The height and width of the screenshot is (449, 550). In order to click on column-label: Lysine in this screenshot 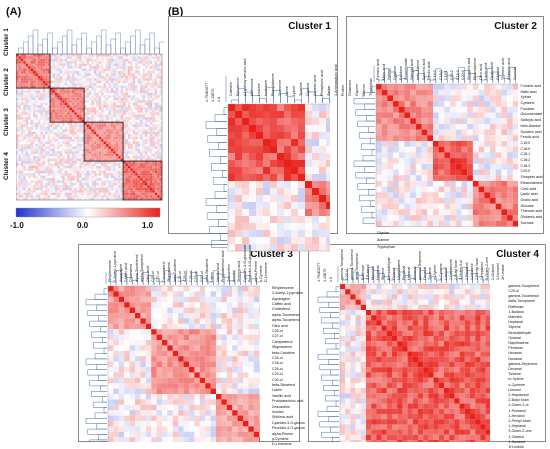, I will do `click(295, 91)`.